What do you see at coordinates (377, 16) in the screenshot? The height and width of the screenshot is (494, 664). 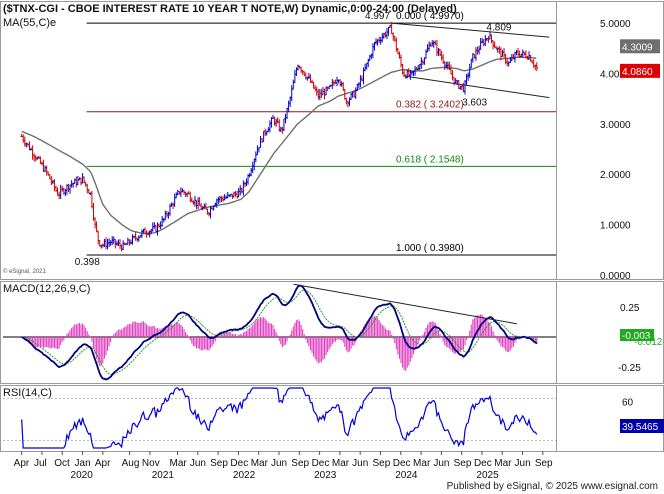 I see `point-label: 4.997` at bounding box center [377, 16].